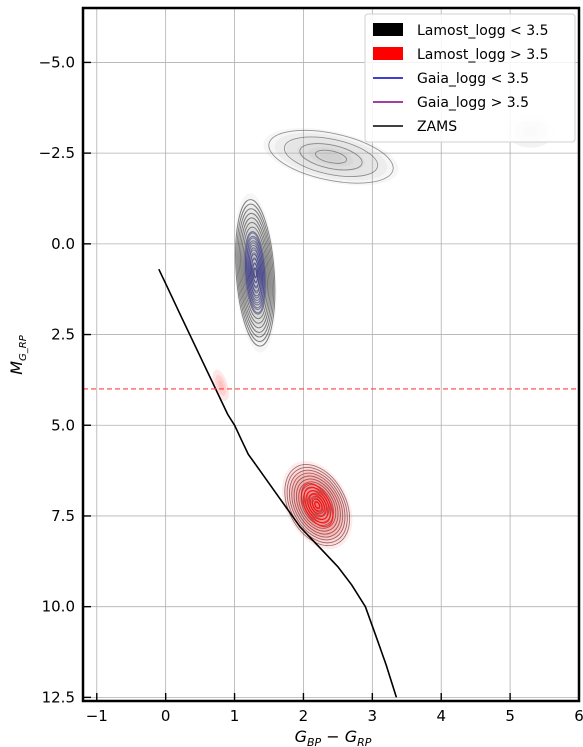 Image resolution: width=583 pixels, height=747 pixels. What do you see at coordinates (437, 127) in the screenshot?
I see `legend-label: ZAMS` at bounding box center [437, 127].